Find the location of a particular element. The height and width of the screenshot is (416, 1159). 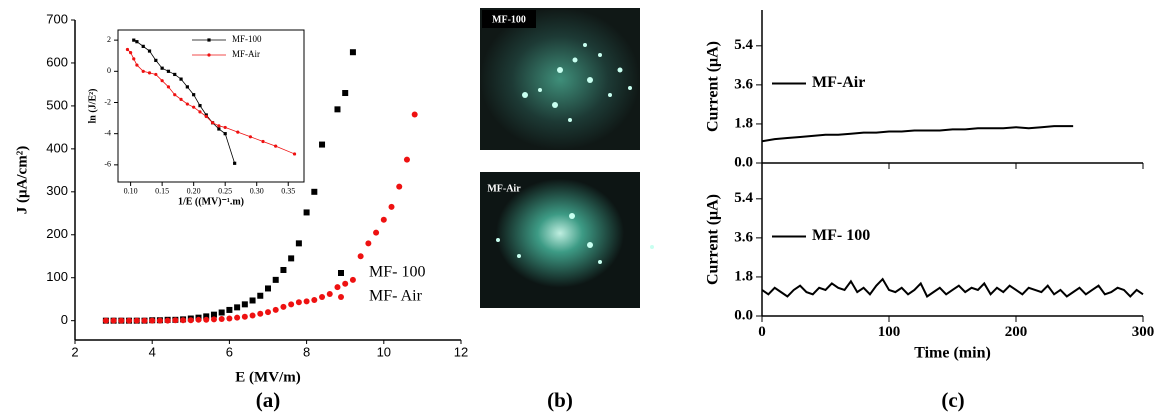

y-axis-title: ln (J/E²) is located at coordinates (92, 106).